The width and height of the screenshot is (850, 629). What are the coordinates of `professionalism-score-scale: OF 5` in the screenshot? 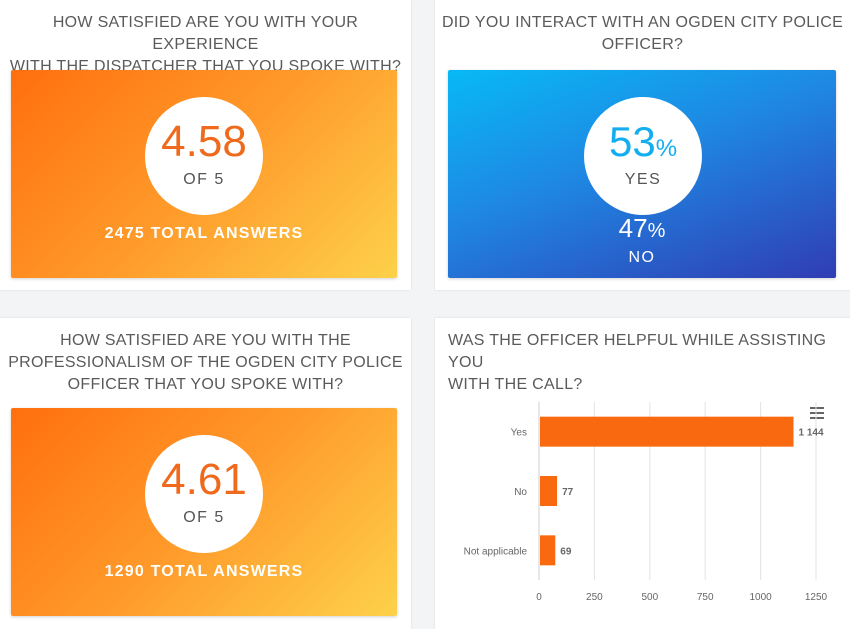 It's located at (204, 517).